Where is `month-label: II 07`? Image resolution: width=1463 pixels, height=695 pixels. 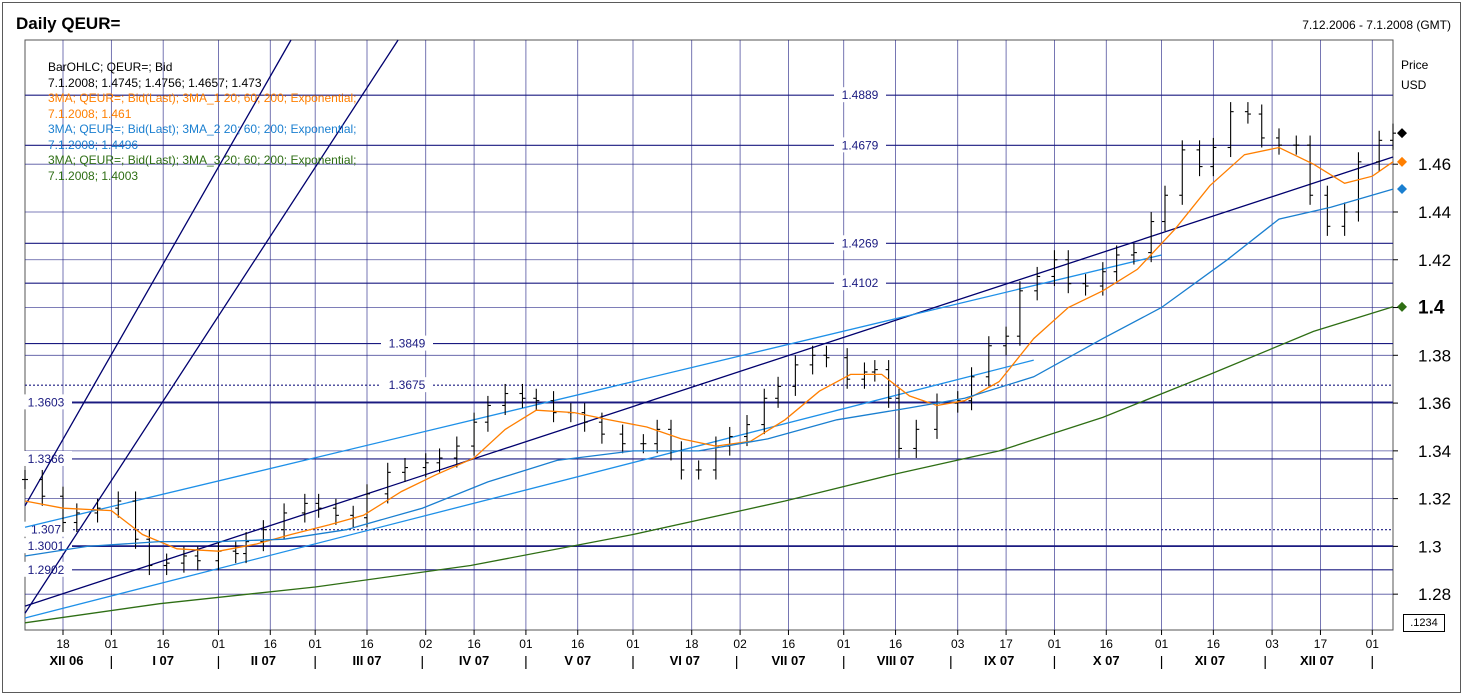
month-label: II 07 is located at coordinates (263, 660).